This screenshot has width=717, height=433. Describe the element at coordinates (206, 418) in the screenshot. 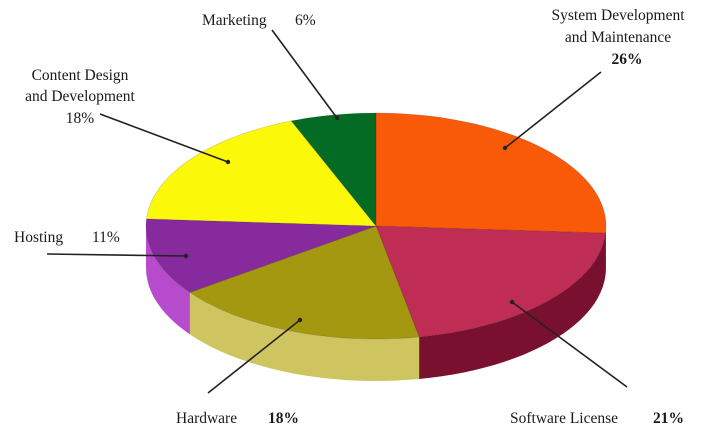

I see `label-hardware: Hardware` at that location.